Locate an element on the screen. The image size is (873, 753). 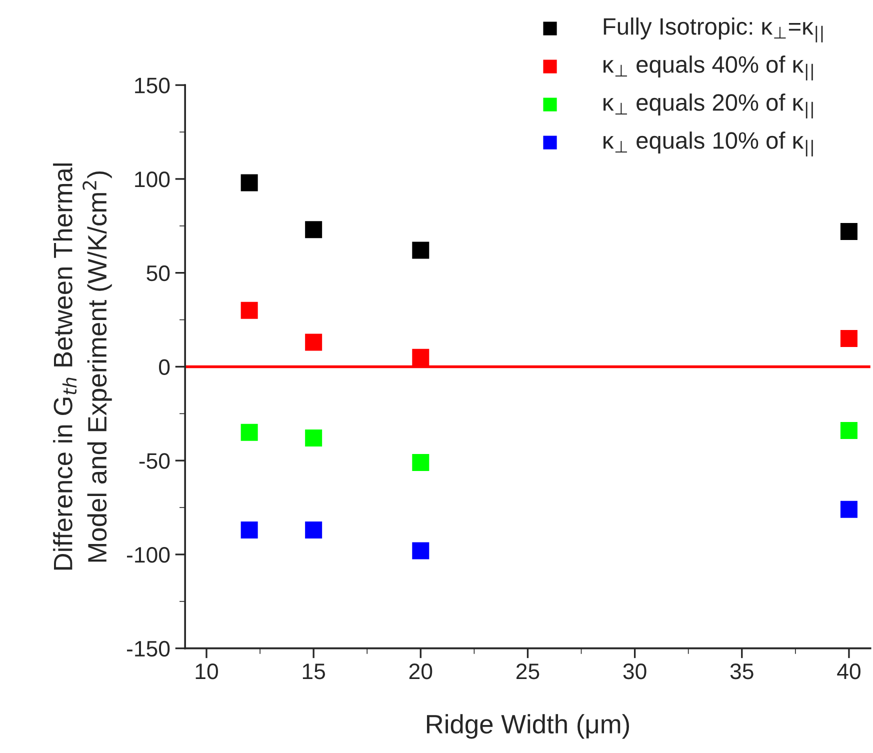
x-tick-label: 10 is located at coordinates (207, 672).